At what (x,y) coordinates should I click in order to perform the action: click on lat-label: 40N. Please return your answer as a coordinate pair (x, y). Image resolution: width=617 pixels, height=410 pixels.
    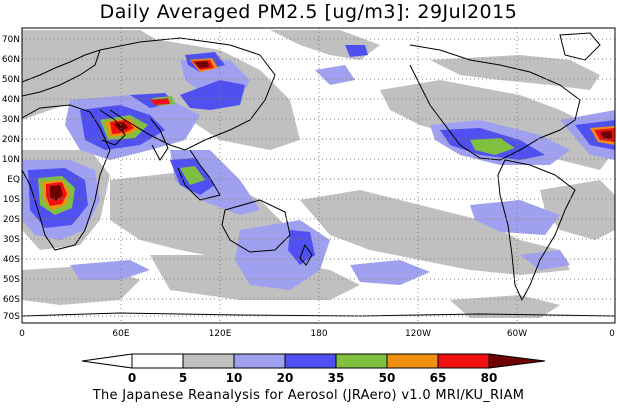
    Looking at the image, I should click on (11, 100).